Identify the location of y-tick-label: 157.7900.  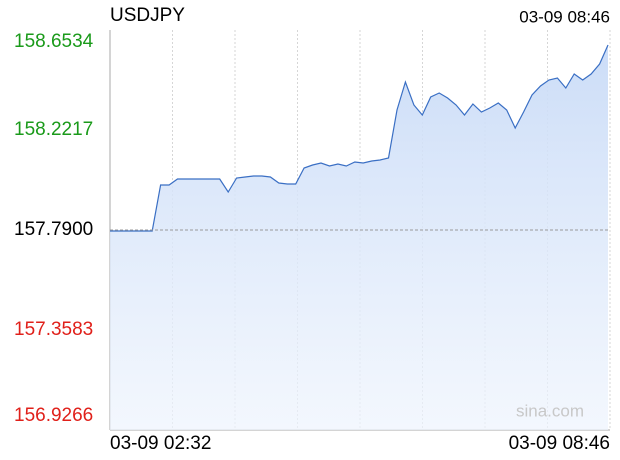
(53, 229).